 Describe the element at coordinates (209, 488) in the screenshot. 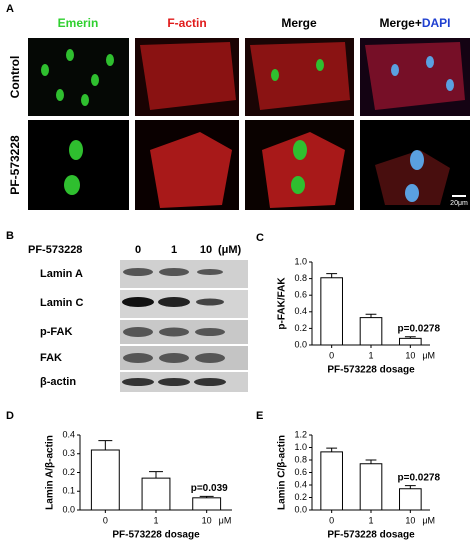

I see `annotation: p=0.039` at that location.